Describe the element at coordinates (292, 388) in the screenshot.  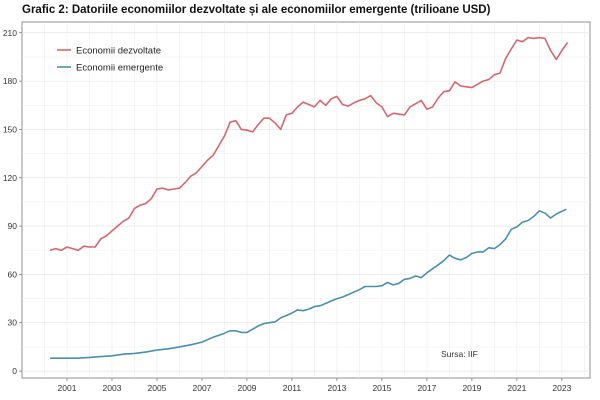
I see `x-tick-label: 2011` at that location.